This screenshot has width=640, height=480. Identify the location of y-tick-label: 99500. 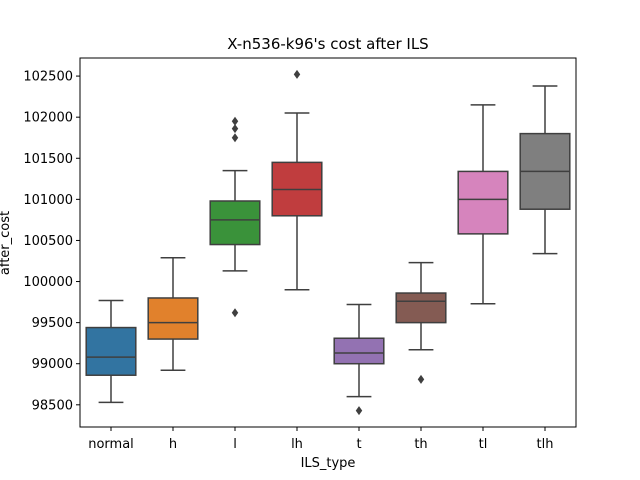
(52, 323).